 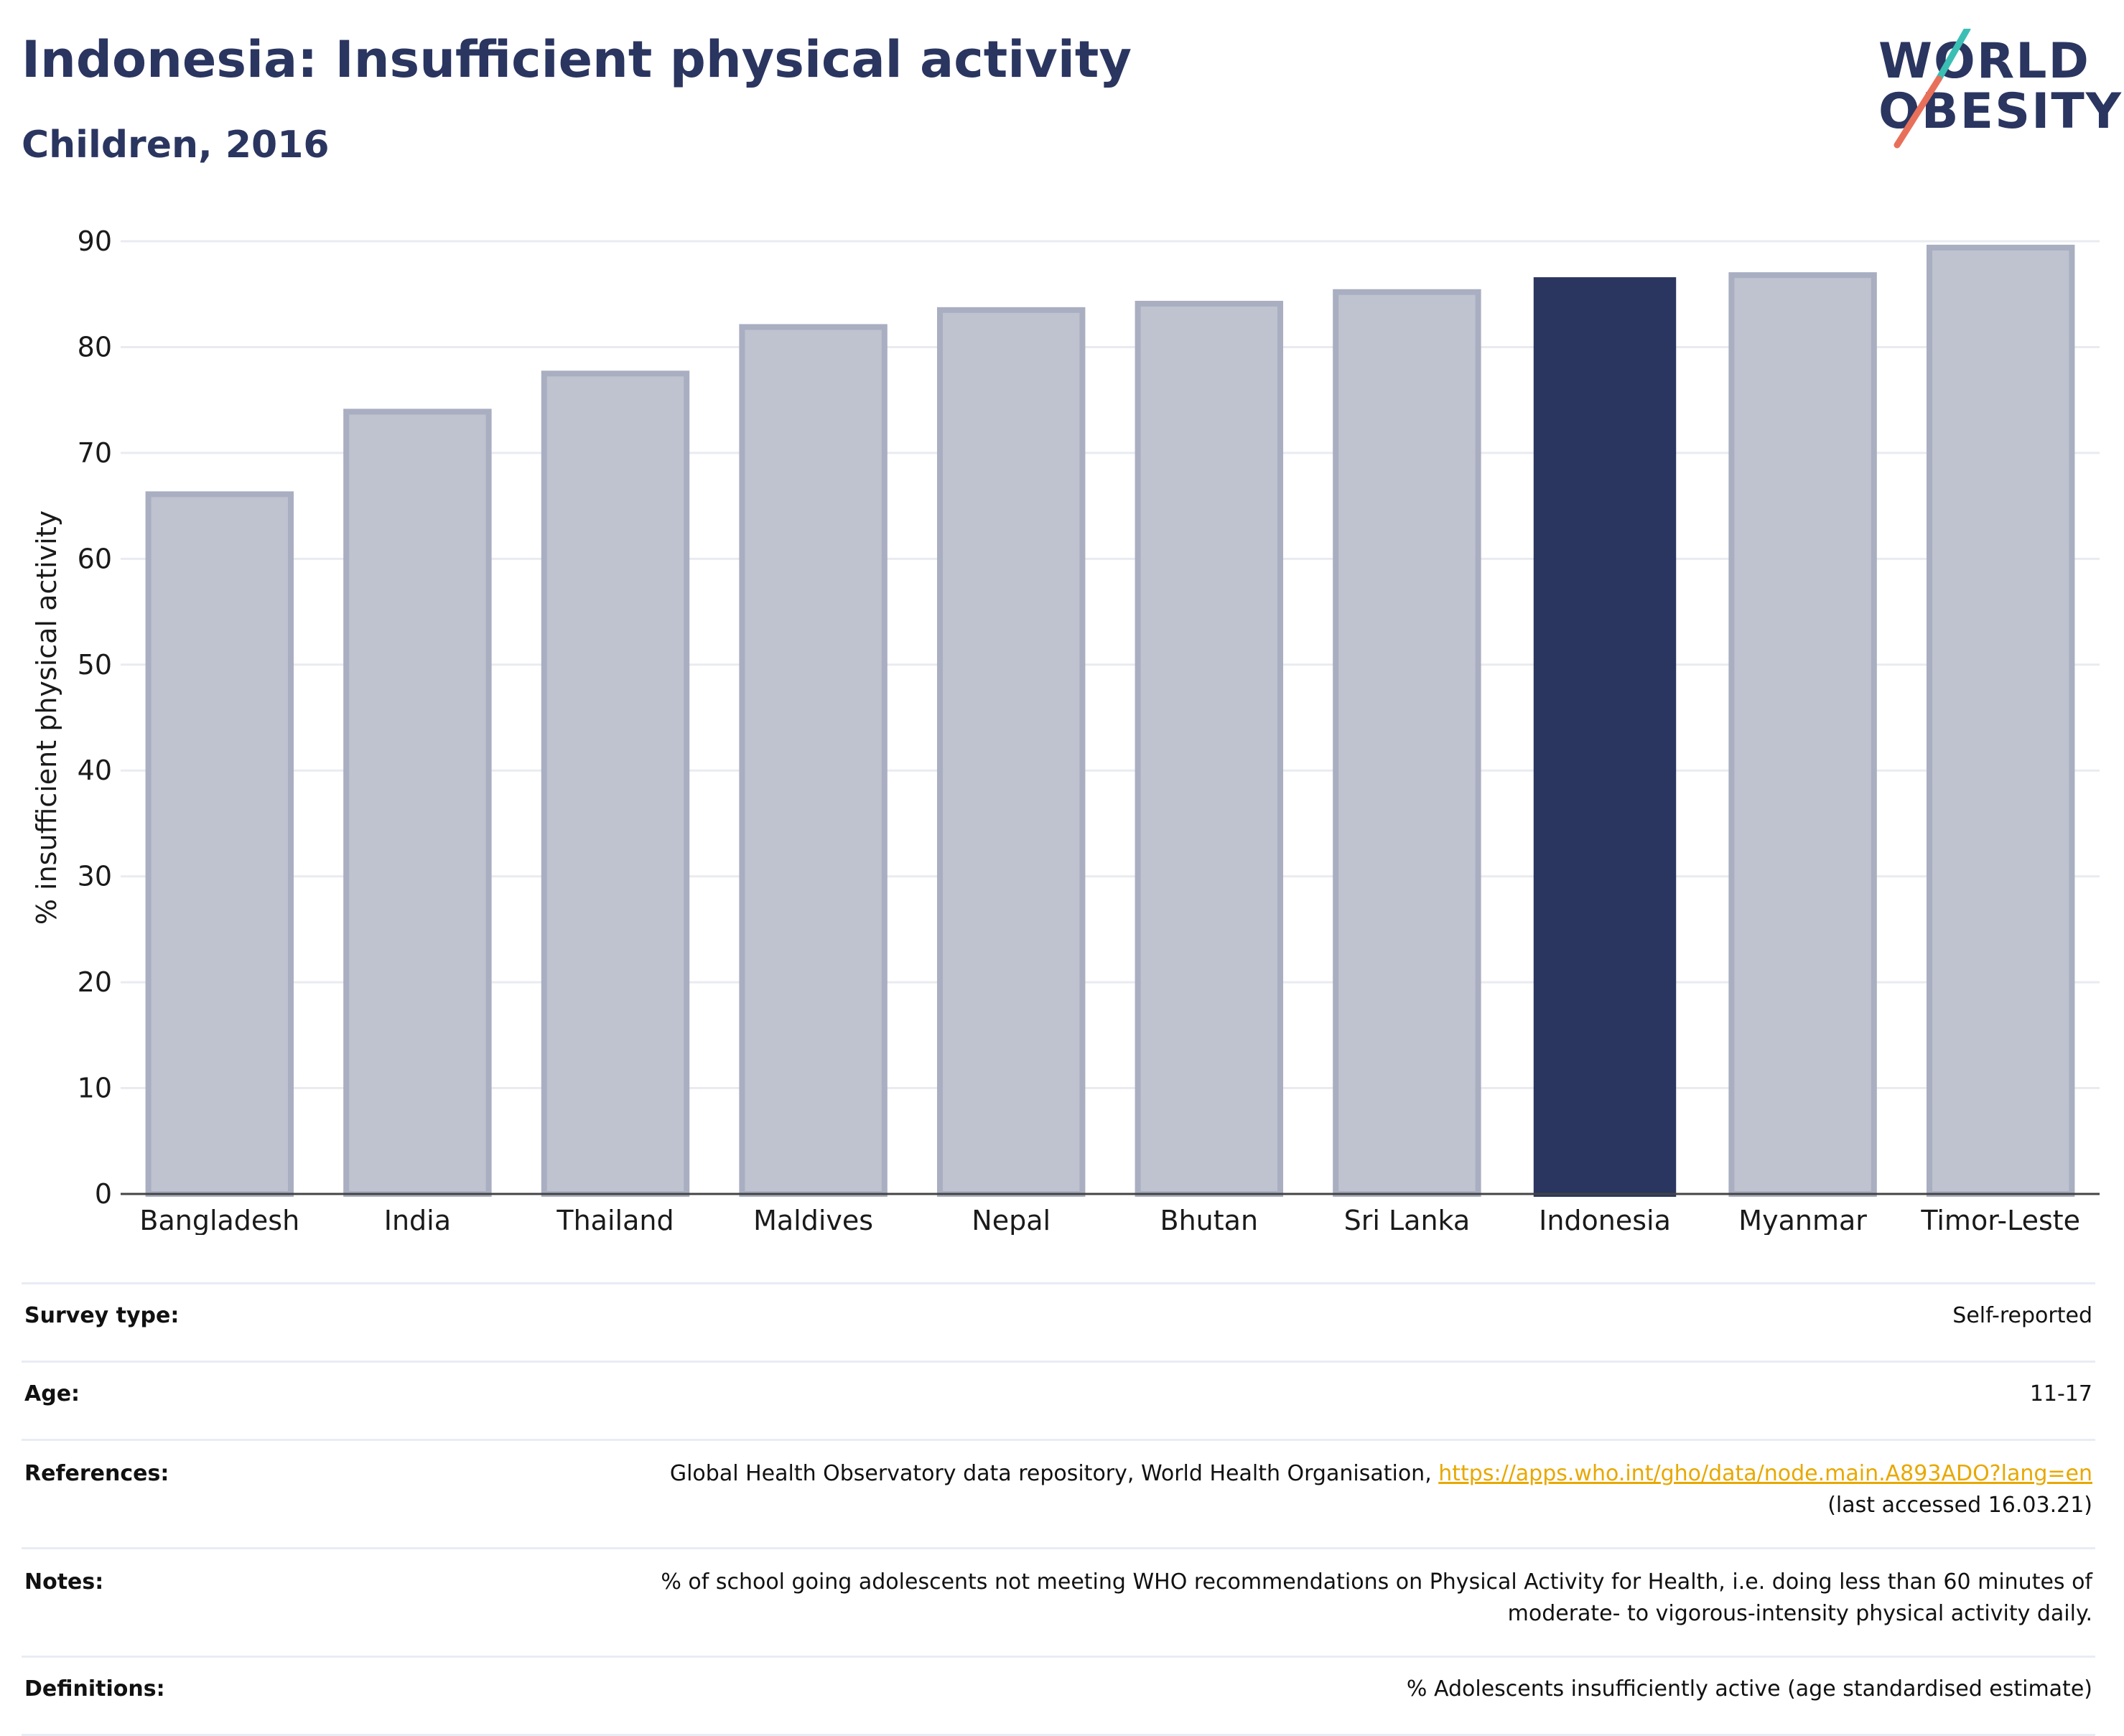 What do you see at coordinates (219, 1220) in the screenshot?
I see `x-tick-label: Bangladesh` at bounding box center [219, 1220].